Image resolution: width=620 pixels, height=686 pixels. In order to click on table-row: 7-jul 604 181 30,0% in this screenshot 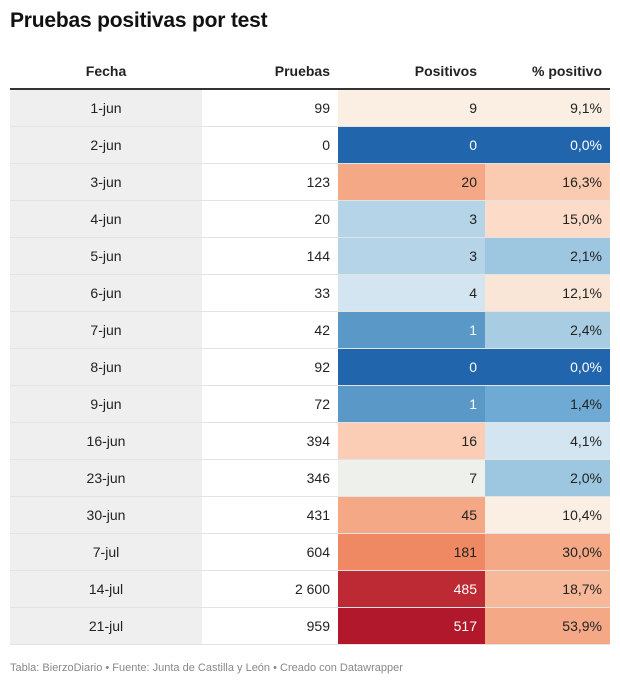, I will do `click(310, 552)`.